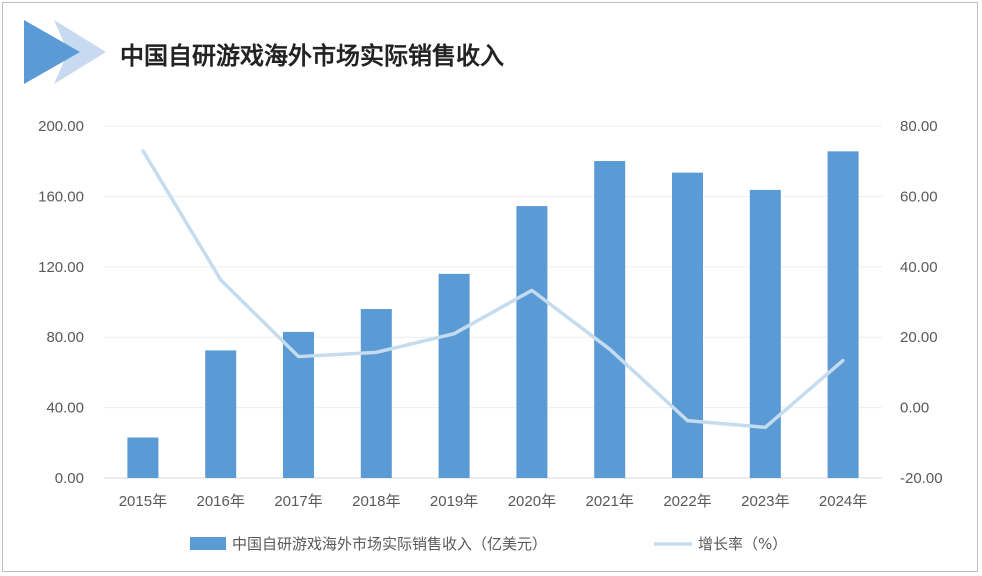  Describe the element at coordinates (687, 325) in the screenshot. I see `bar-2022年` at that location.